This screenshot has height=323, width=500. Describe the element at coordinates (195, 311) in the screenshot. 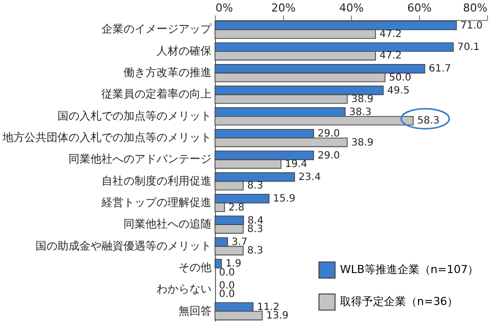

I see `y-tick-label: 無回答` at that location.